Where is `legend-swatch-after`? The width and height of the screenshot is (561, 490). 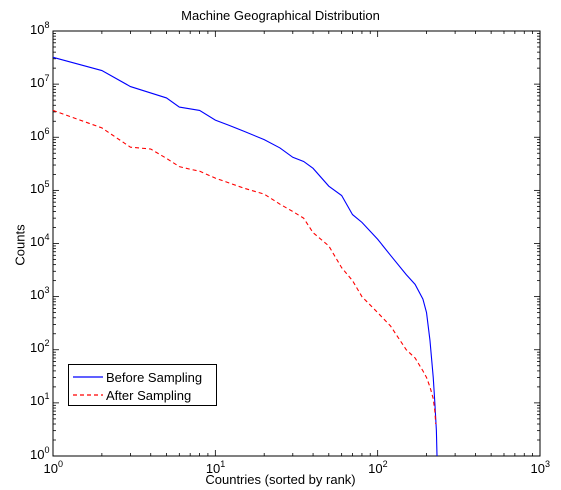
legend-swatch-after is located at coordinates (88, 395).